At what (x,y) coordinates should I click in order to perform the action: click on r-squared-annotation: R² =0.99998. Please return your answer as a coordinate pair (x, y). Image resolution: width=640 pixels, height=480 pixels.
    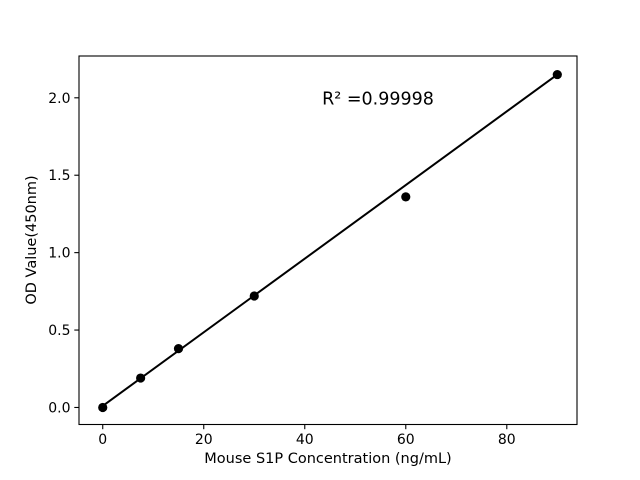
    Looking at the image, I should click on (378, 99).